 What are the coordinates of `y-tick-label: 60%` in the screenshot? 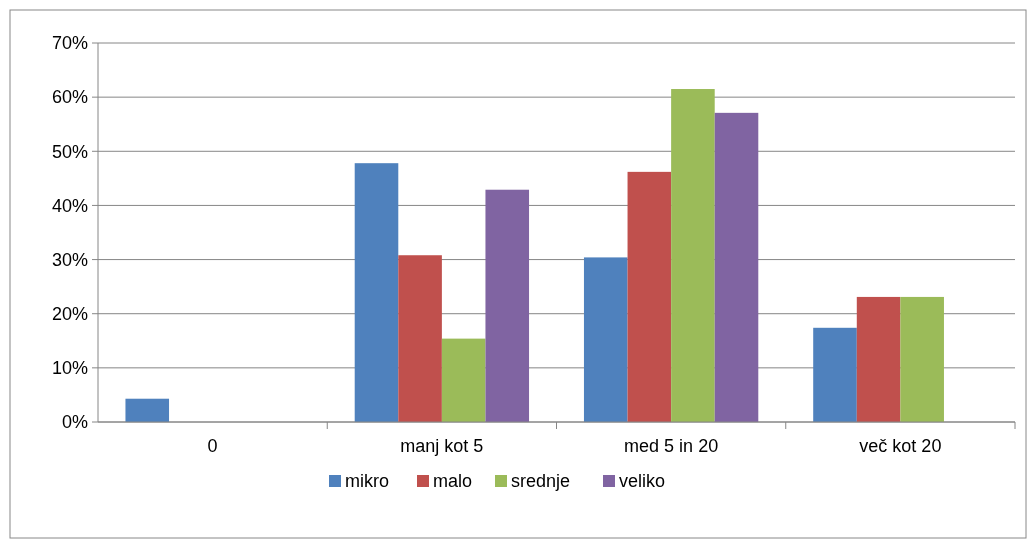 It's located at (69, 97).